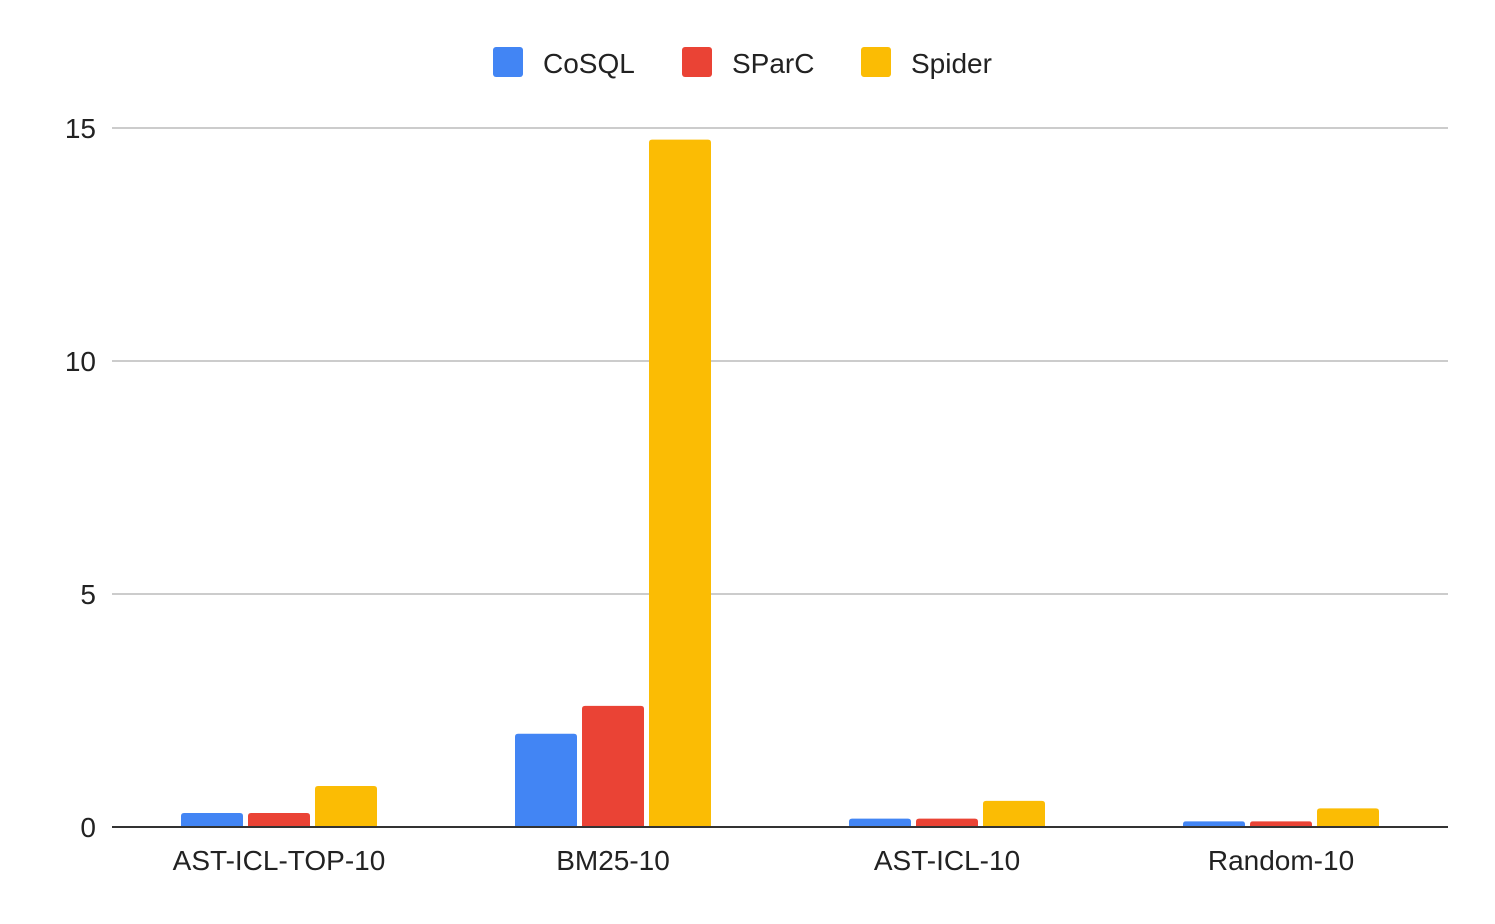  I want to click on legend-swatch-spider, so click(876, 62).